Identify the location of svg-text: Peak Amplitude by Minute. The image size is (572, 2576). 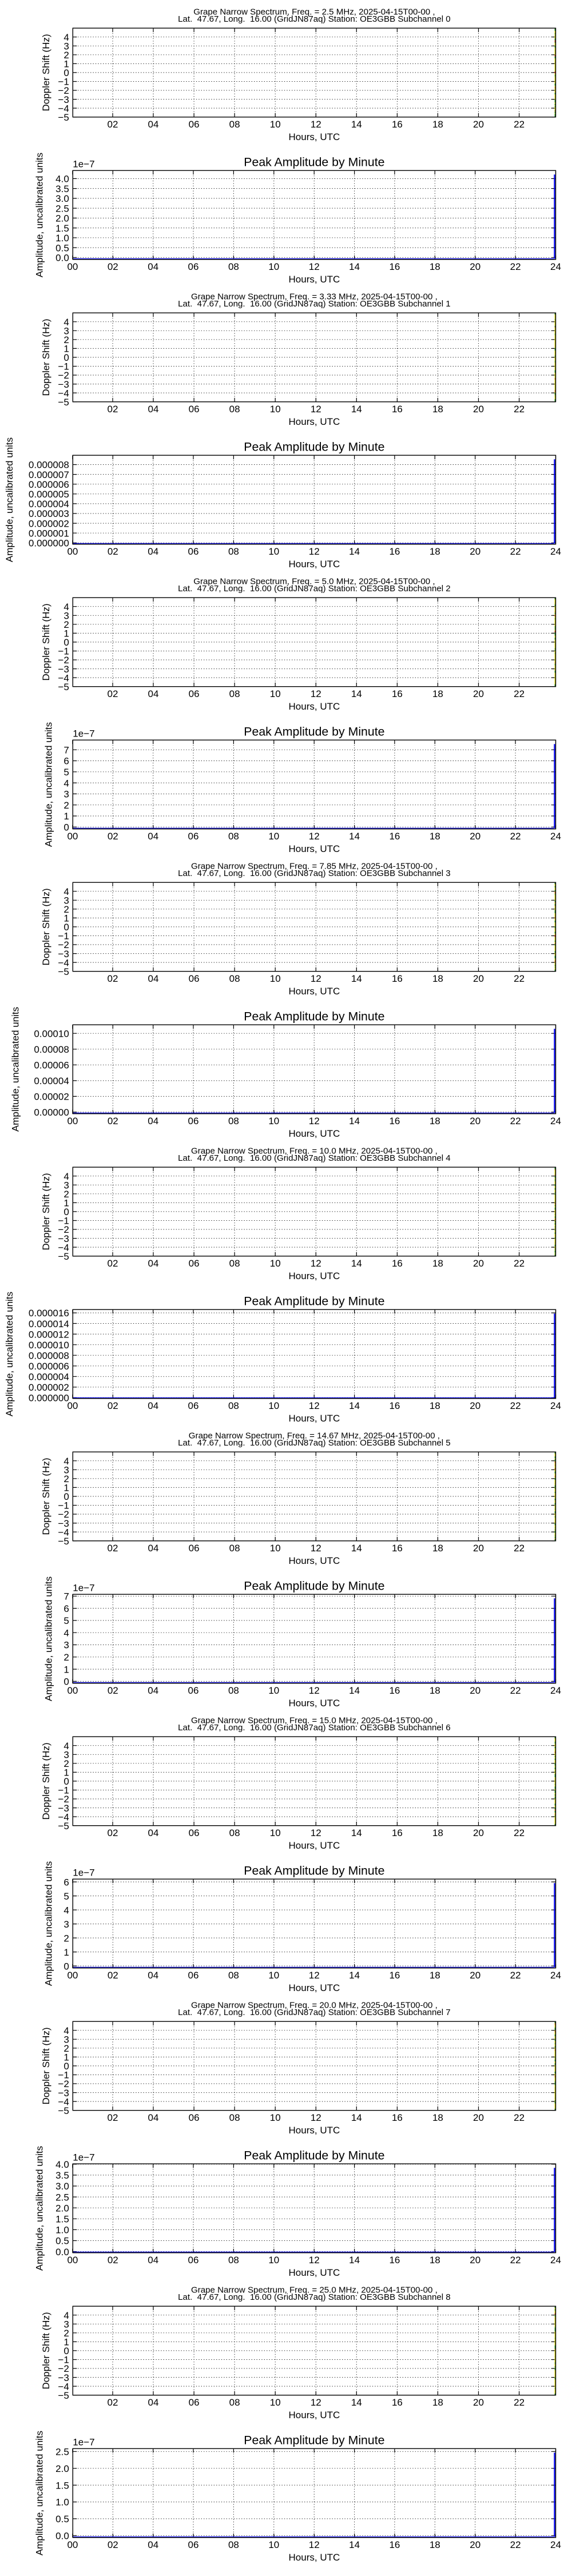
(314, 2440).